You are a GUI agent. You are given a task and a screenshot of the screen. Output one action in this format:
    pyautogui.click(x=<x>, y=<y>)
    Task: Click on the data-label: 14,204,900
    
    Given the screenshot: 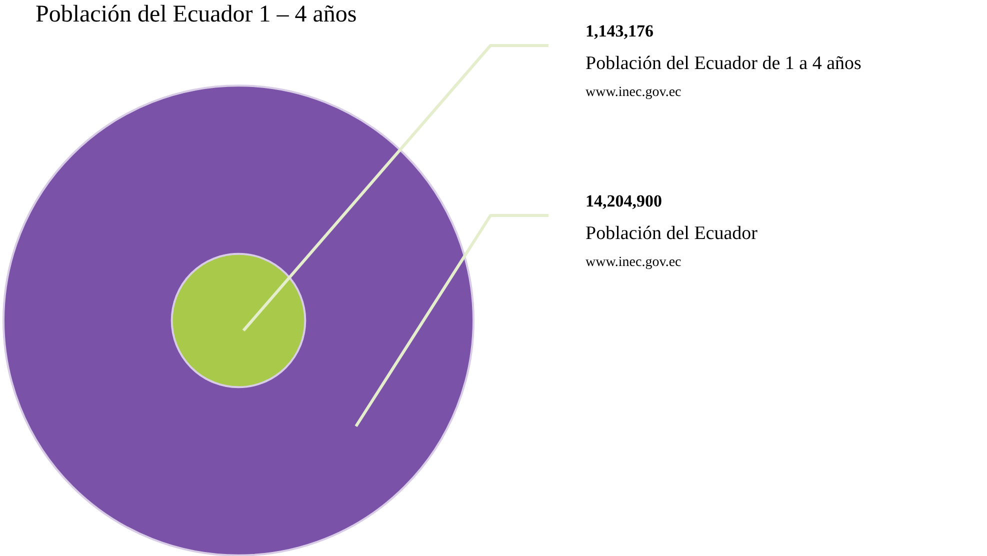 What is the action you would take?
    pyautogui.click(x=624, y=201)
    